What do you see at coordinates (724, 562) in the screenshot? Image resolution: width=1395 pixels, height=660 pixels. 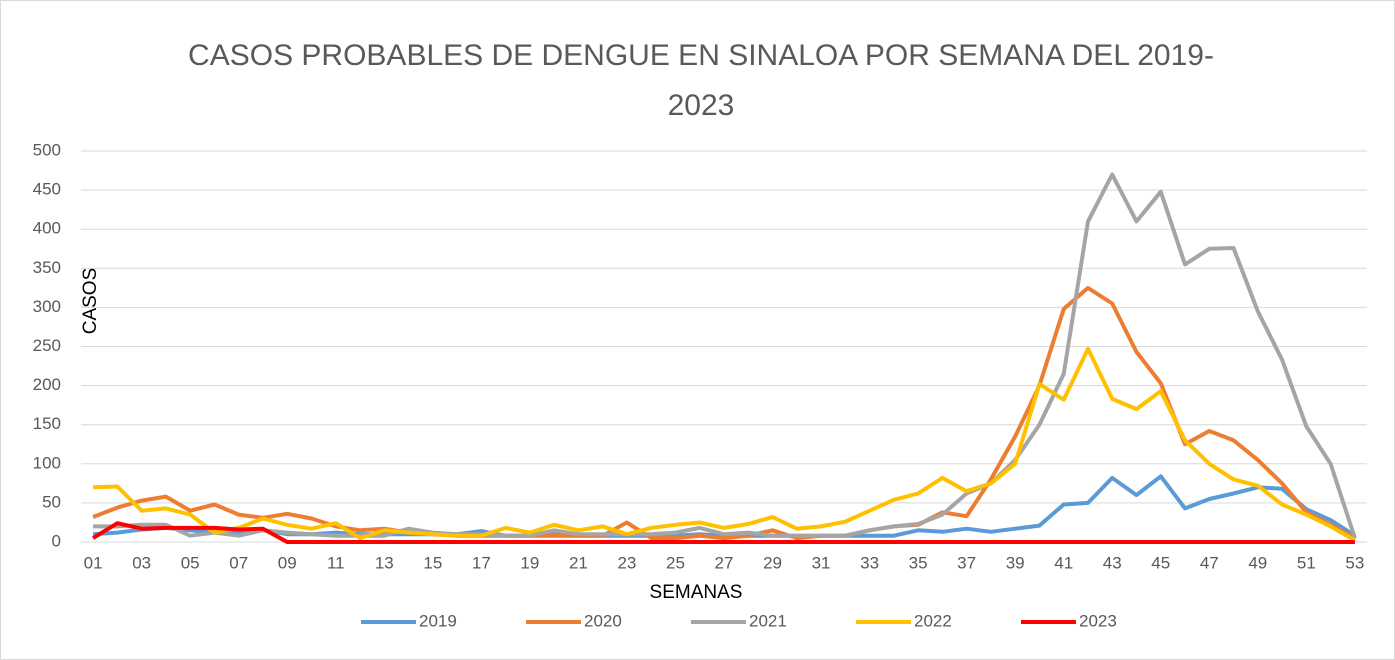 I see `x-tick-label: 27` at bounding box center [724, 562].